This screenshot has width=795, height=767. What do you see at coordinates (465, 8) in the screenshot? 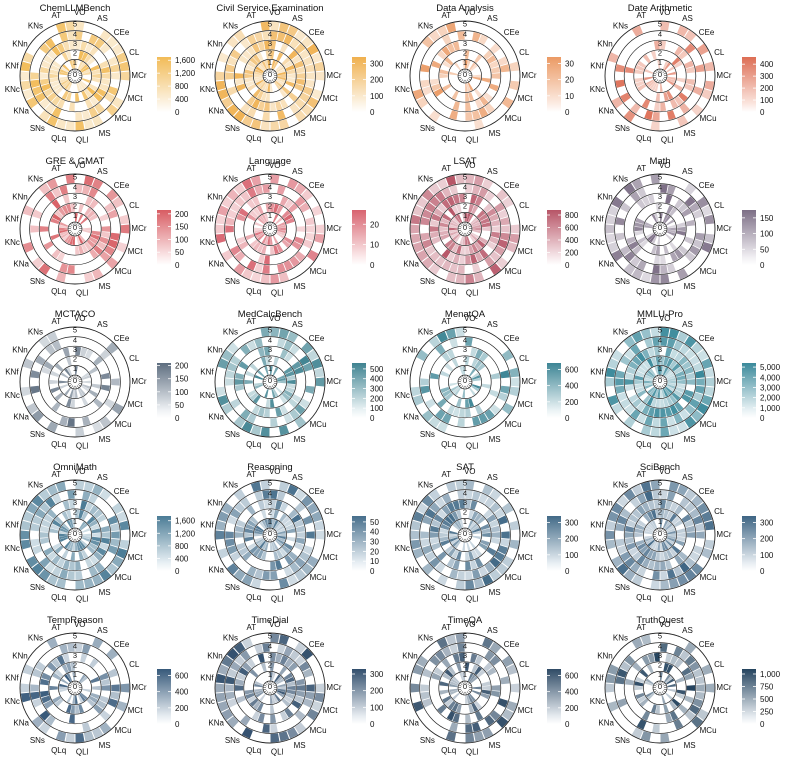
I see `panel-title: Data Analysis` at bounding box center [465, 8].